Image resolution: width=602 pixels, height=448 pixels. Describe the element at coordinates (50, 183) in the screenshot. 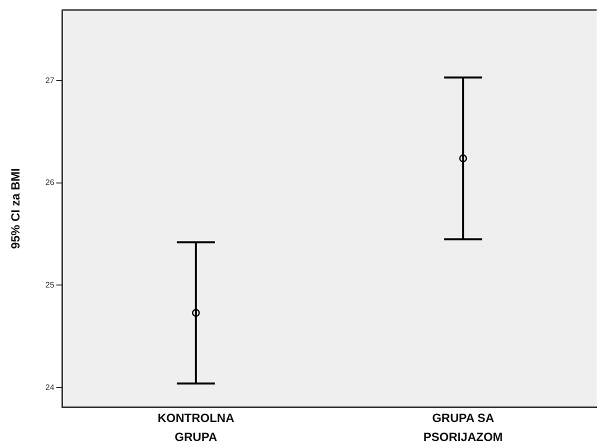

I see `y-tick-label: 26` at that location.